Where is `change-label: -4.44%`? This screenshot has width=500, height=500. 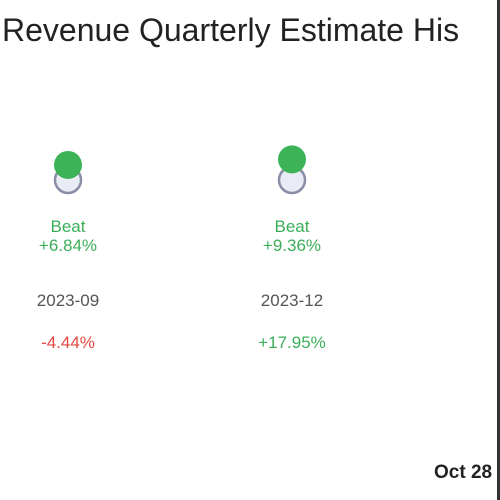
change-label: -4.44% is located at coordinates (68, 342).